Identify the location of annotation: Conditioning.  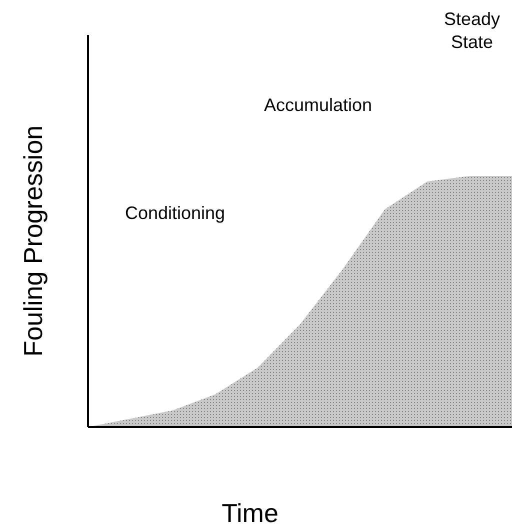
(175, 213).